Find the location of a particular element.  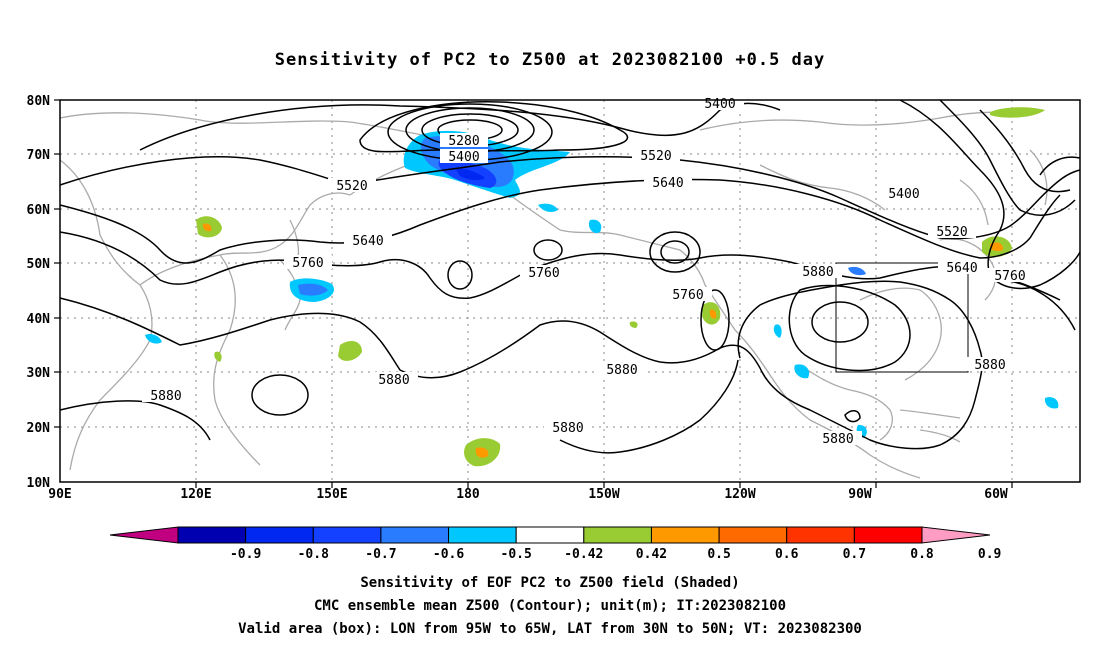

colorbar-tick-label: -0.5 is located at coordinates (516, 554).